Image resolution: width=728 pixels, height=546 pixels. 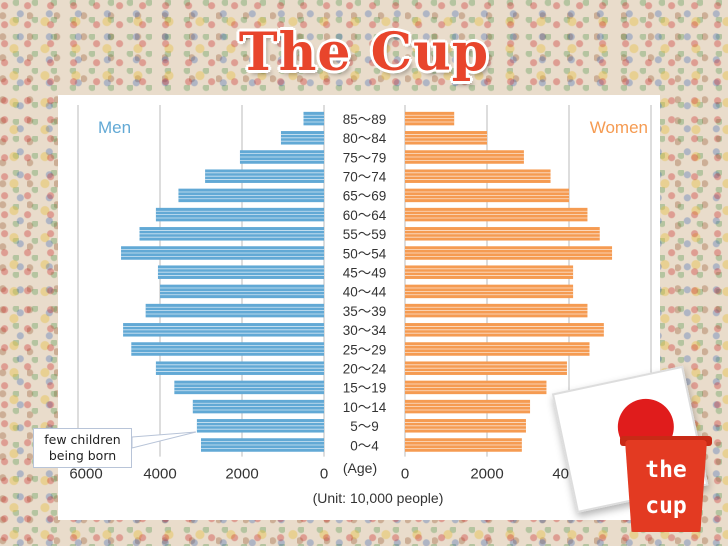 I want to click on bar-men-70~74, so click(x=264, y=176).